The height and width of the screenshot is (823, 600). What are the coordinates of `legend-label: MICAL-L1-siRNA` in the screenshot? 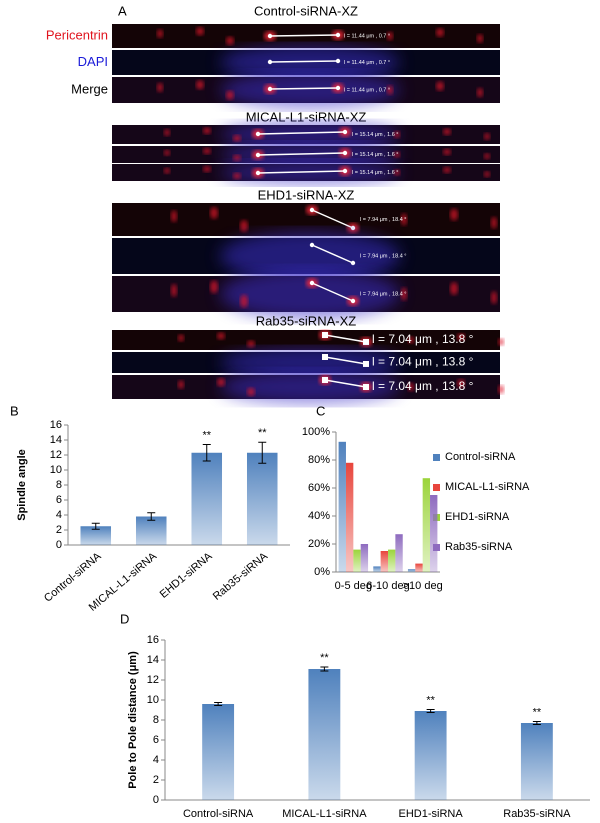 It's located at (487, 487).